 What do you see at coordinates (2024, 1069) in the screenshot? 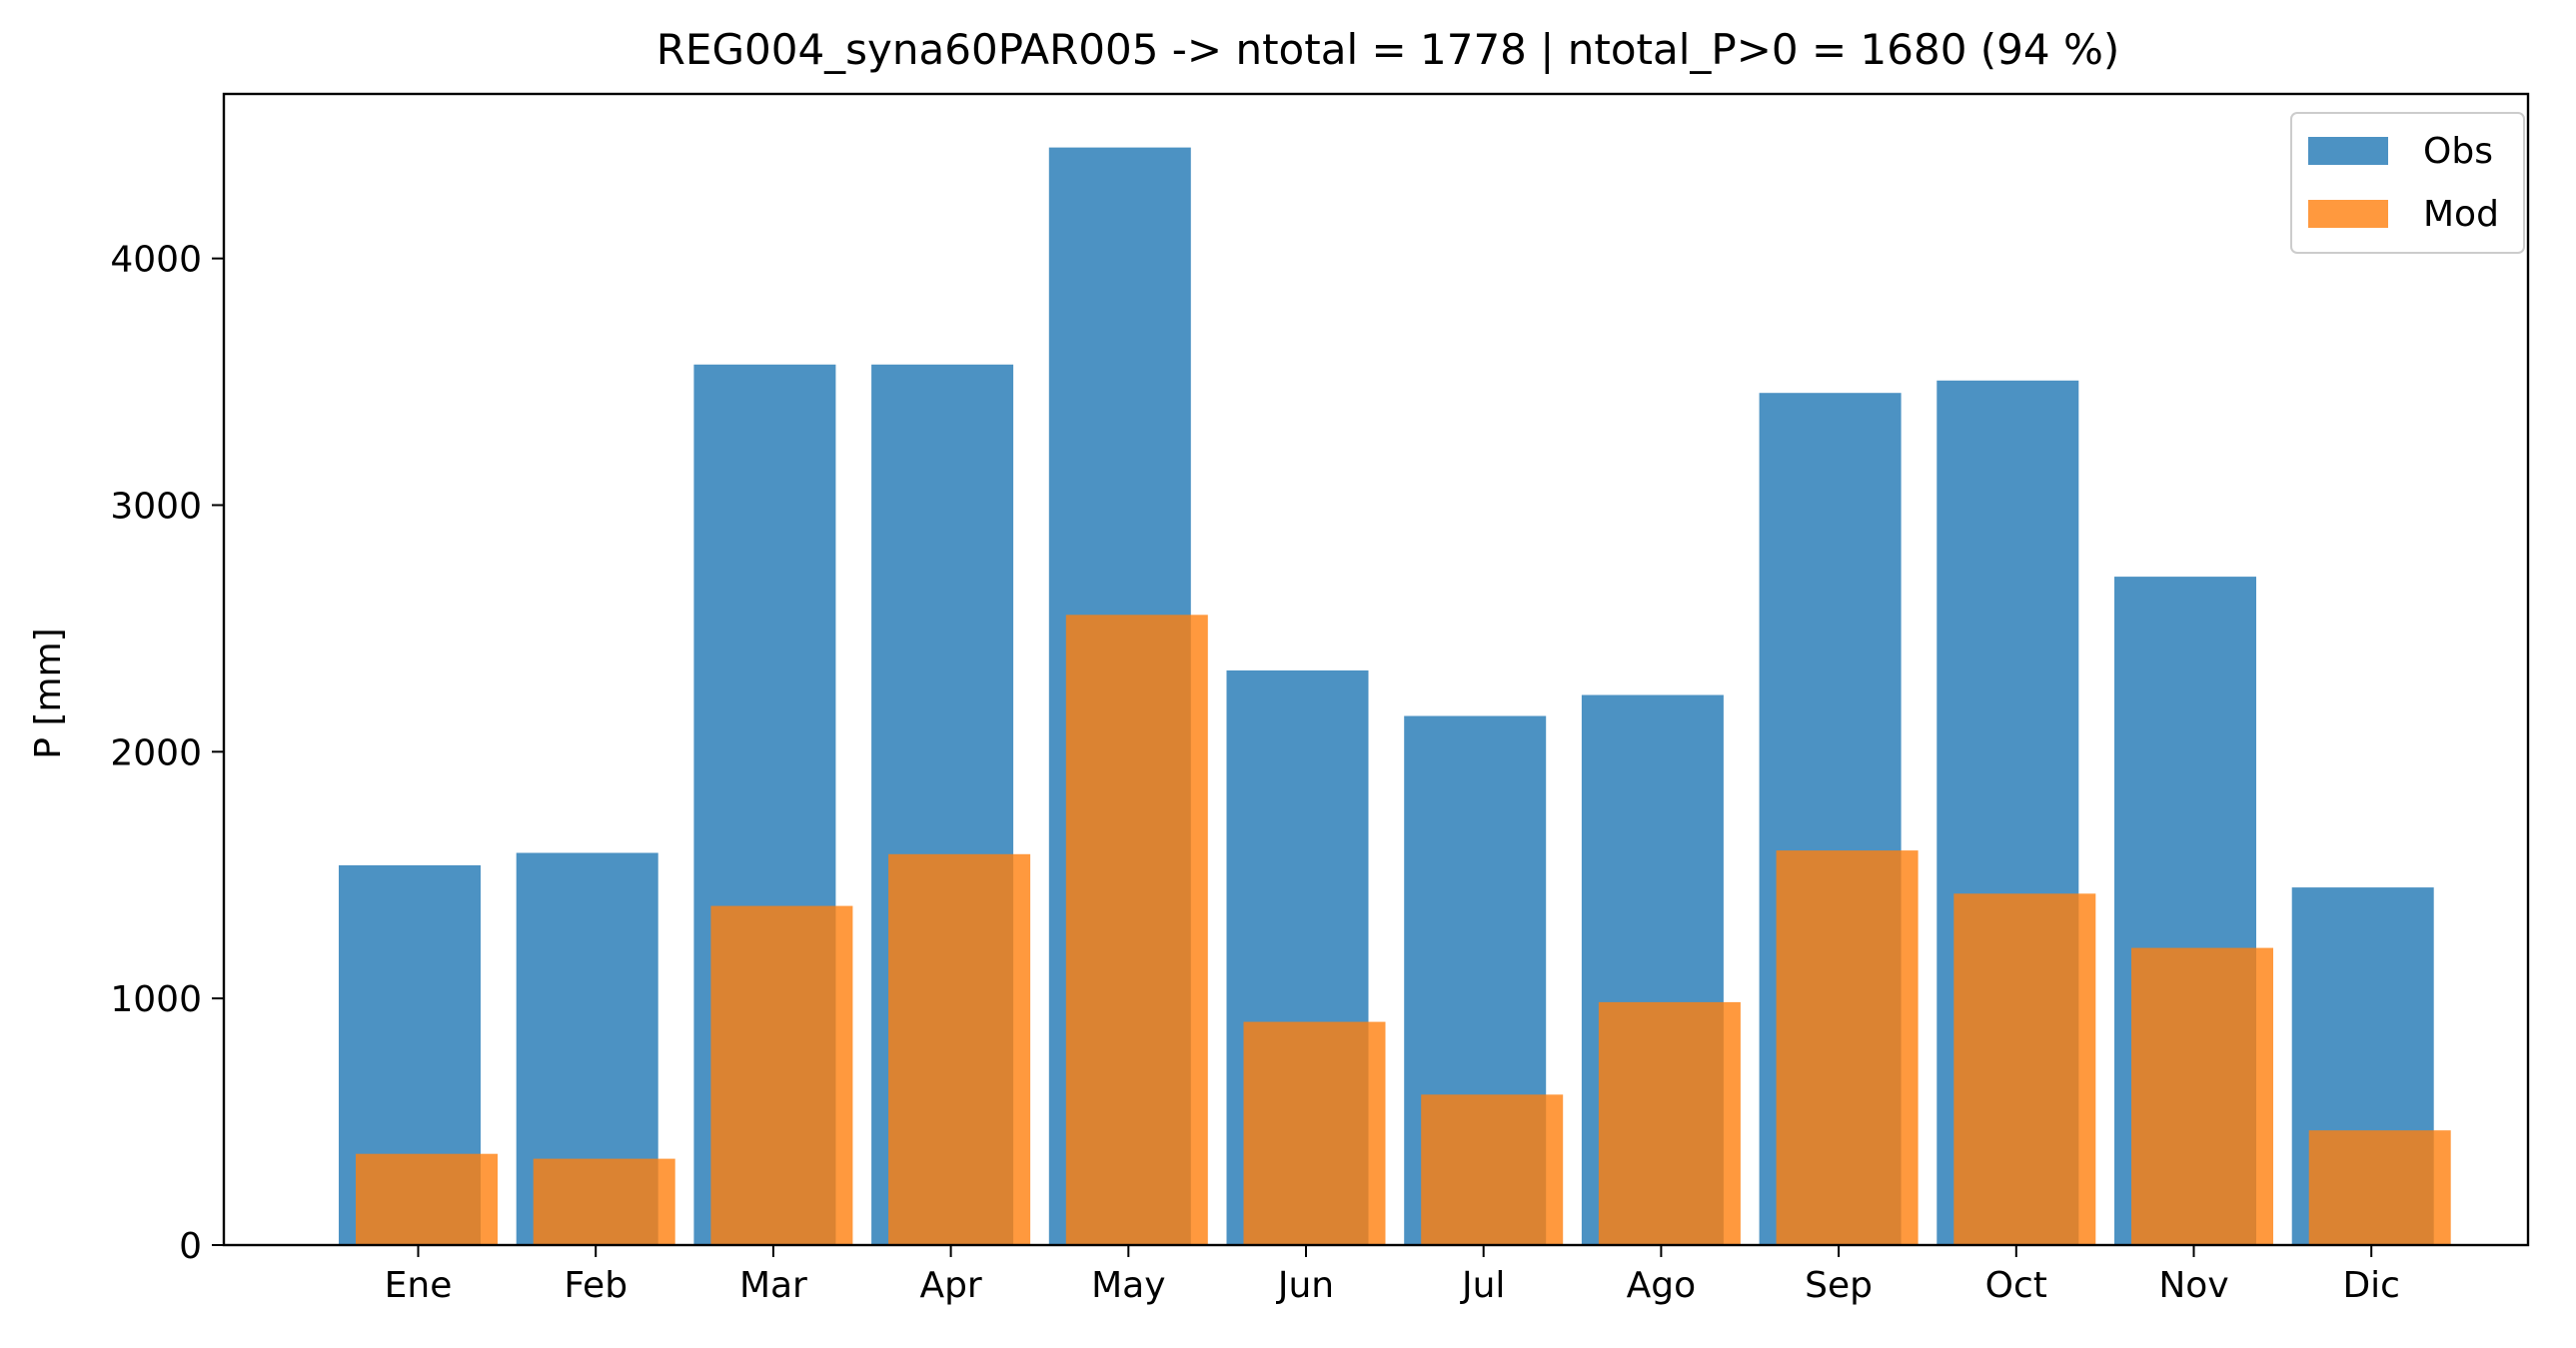
I see `bar-mod-oct` at bounding box center [2024, 1069].